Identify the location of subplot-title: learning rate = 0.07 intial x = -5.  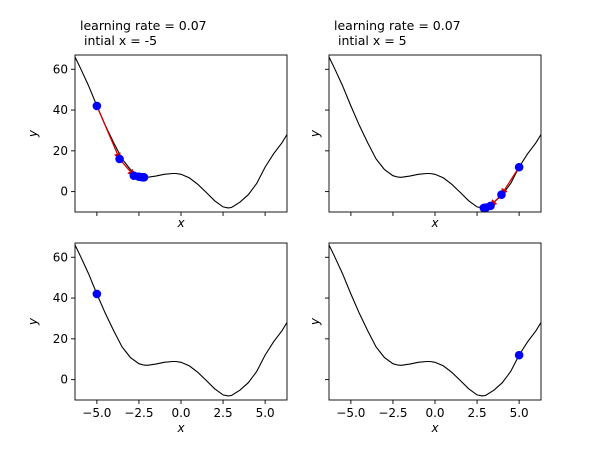
(143, 33).